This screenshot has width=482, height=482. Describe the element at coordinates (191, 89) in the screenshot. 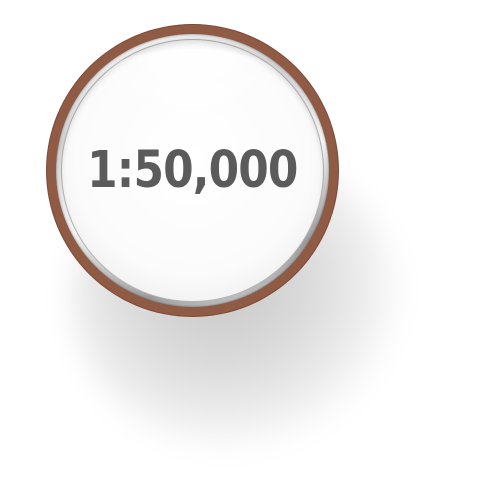

I see `gloss-highlight` at that location.